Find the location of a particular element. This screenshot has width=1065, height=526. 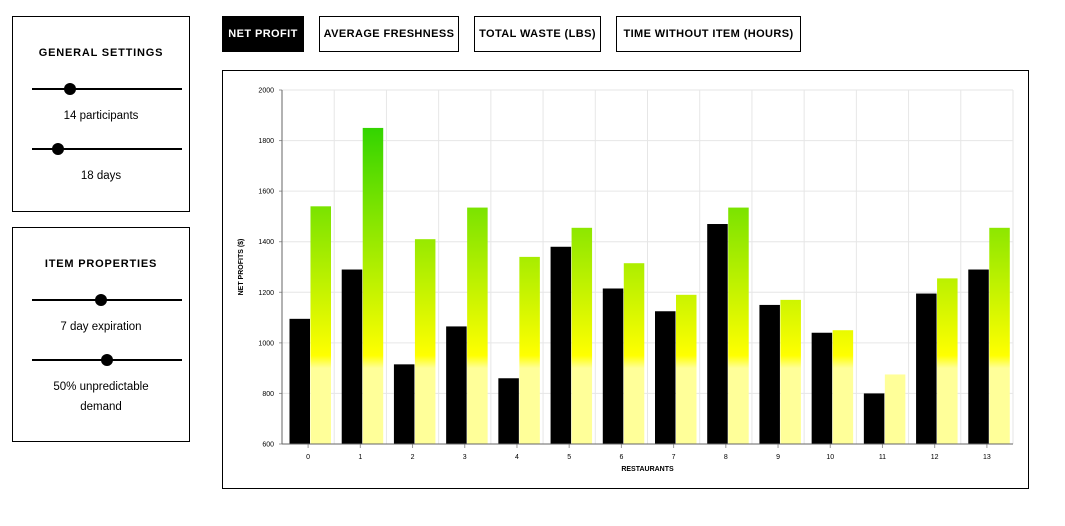

general-settings-title: GENERAL SETTINGS is located at coordinates (101, 53).